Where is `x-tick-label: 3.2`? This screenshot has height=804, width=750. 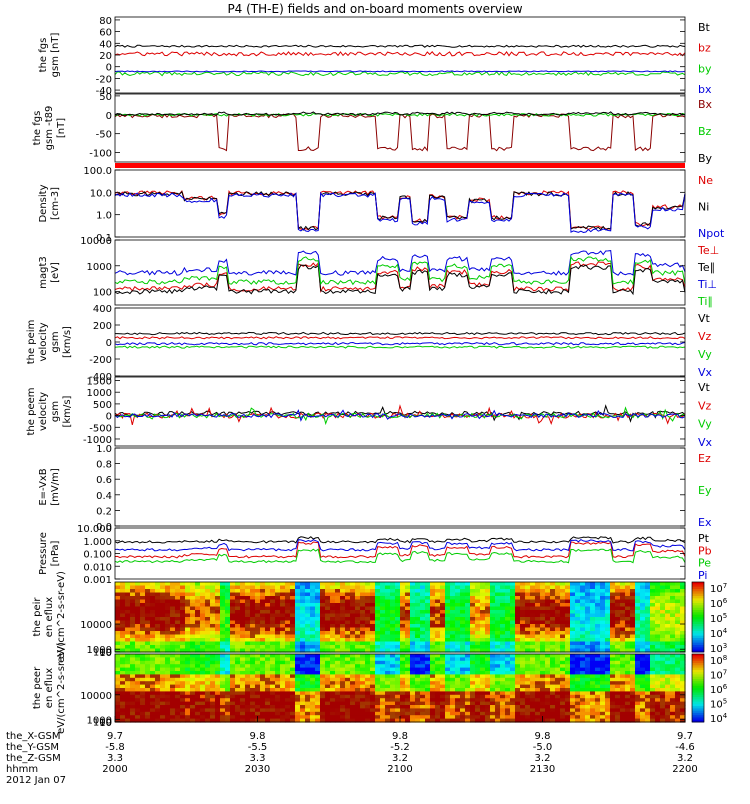
x-tick-label: 3.2 is located at coordinates (685, 758).